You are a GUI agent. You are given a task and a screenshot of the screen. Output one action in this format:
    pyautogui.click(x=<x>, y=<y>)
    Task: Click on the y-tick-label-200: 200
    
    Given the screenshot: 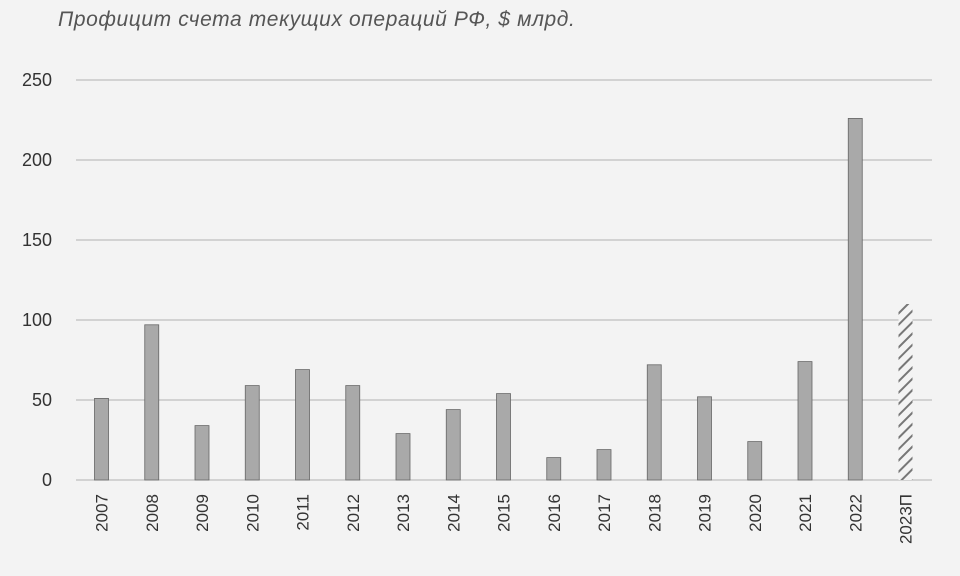 What is the action you would take?
    pyautogui.click(x=37, y=160)
    